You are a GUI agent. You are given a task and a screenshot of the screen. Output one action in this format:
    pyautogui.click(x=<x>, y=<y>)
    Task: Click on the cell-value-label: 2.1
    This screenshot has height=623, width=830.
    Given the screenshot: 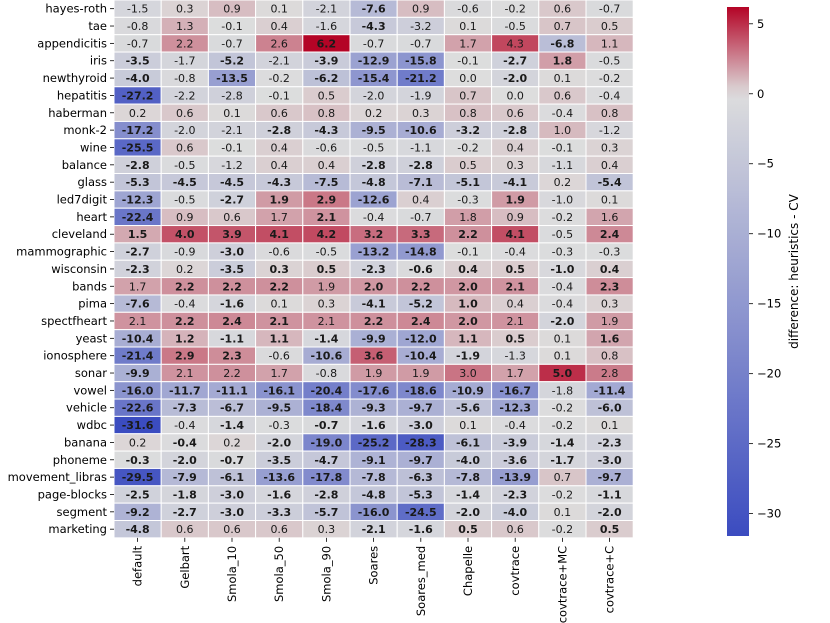 What is the action you would take?
    pyautogui.click(x=185, y=373)
    